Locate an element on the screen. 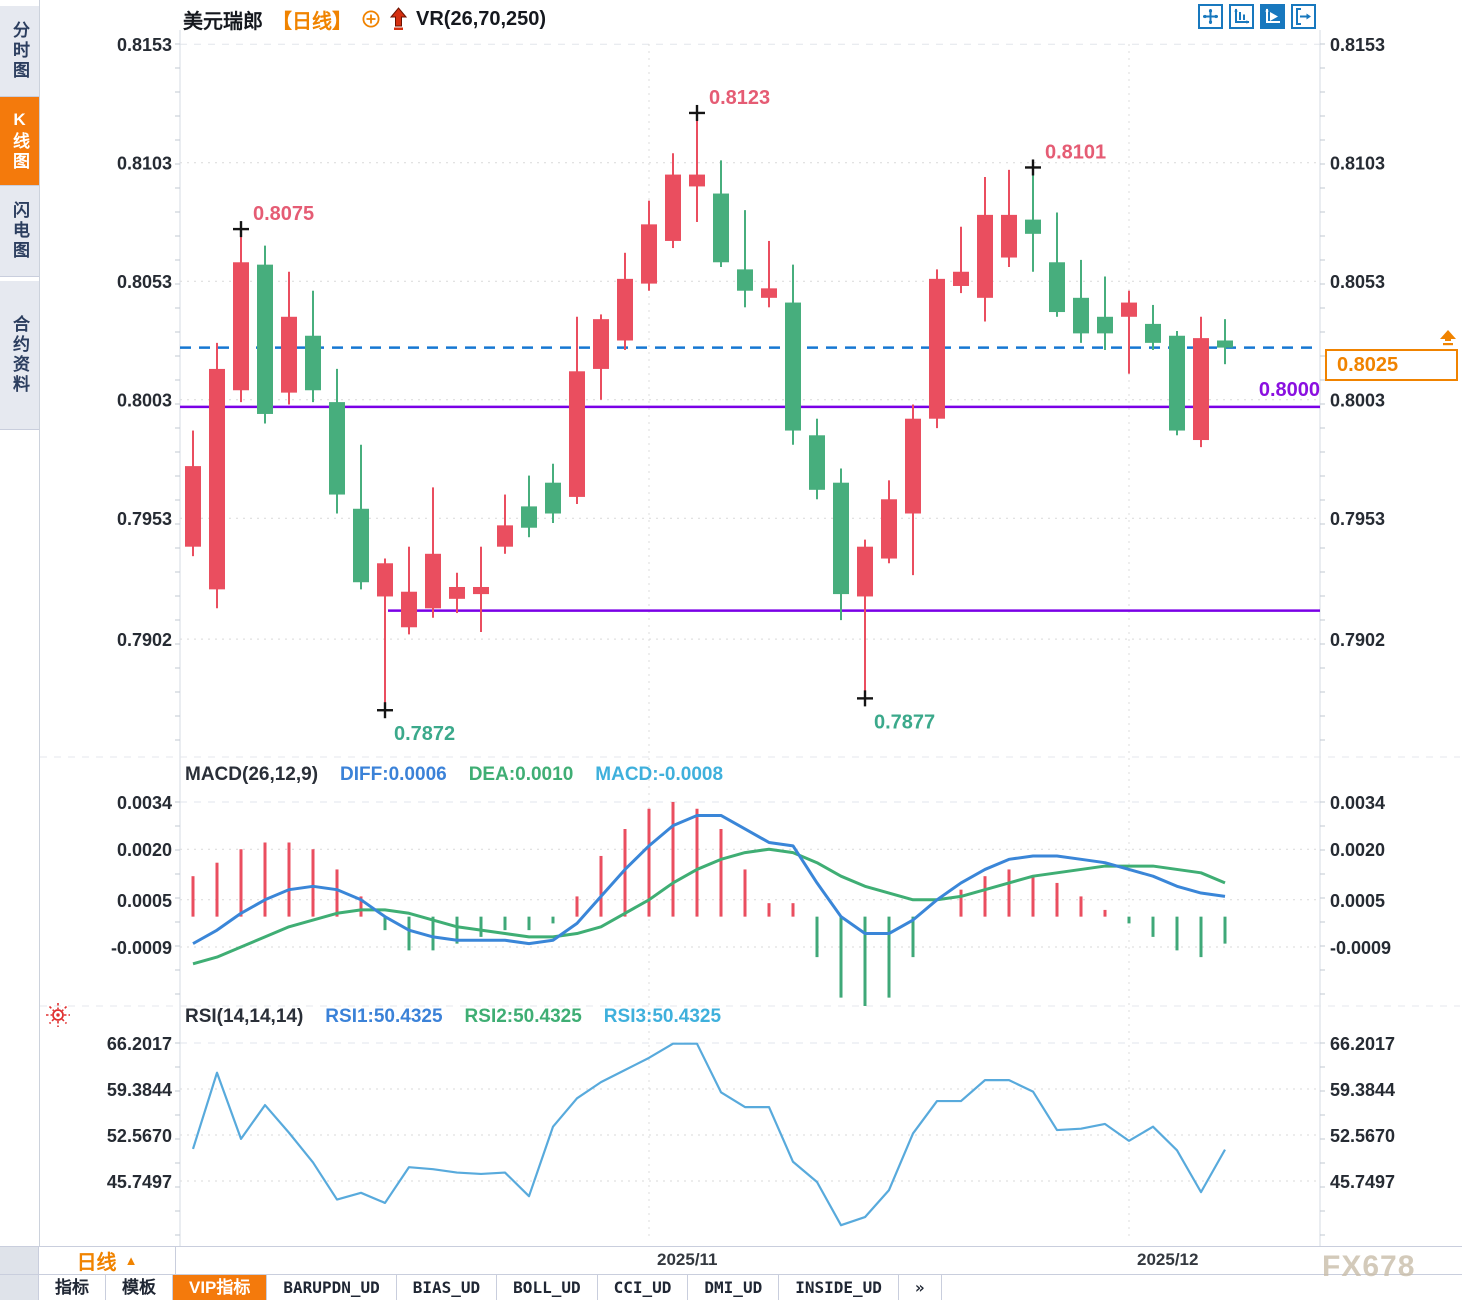  y-tick-right: 0.0034 is located at coordinates (1357, 803).